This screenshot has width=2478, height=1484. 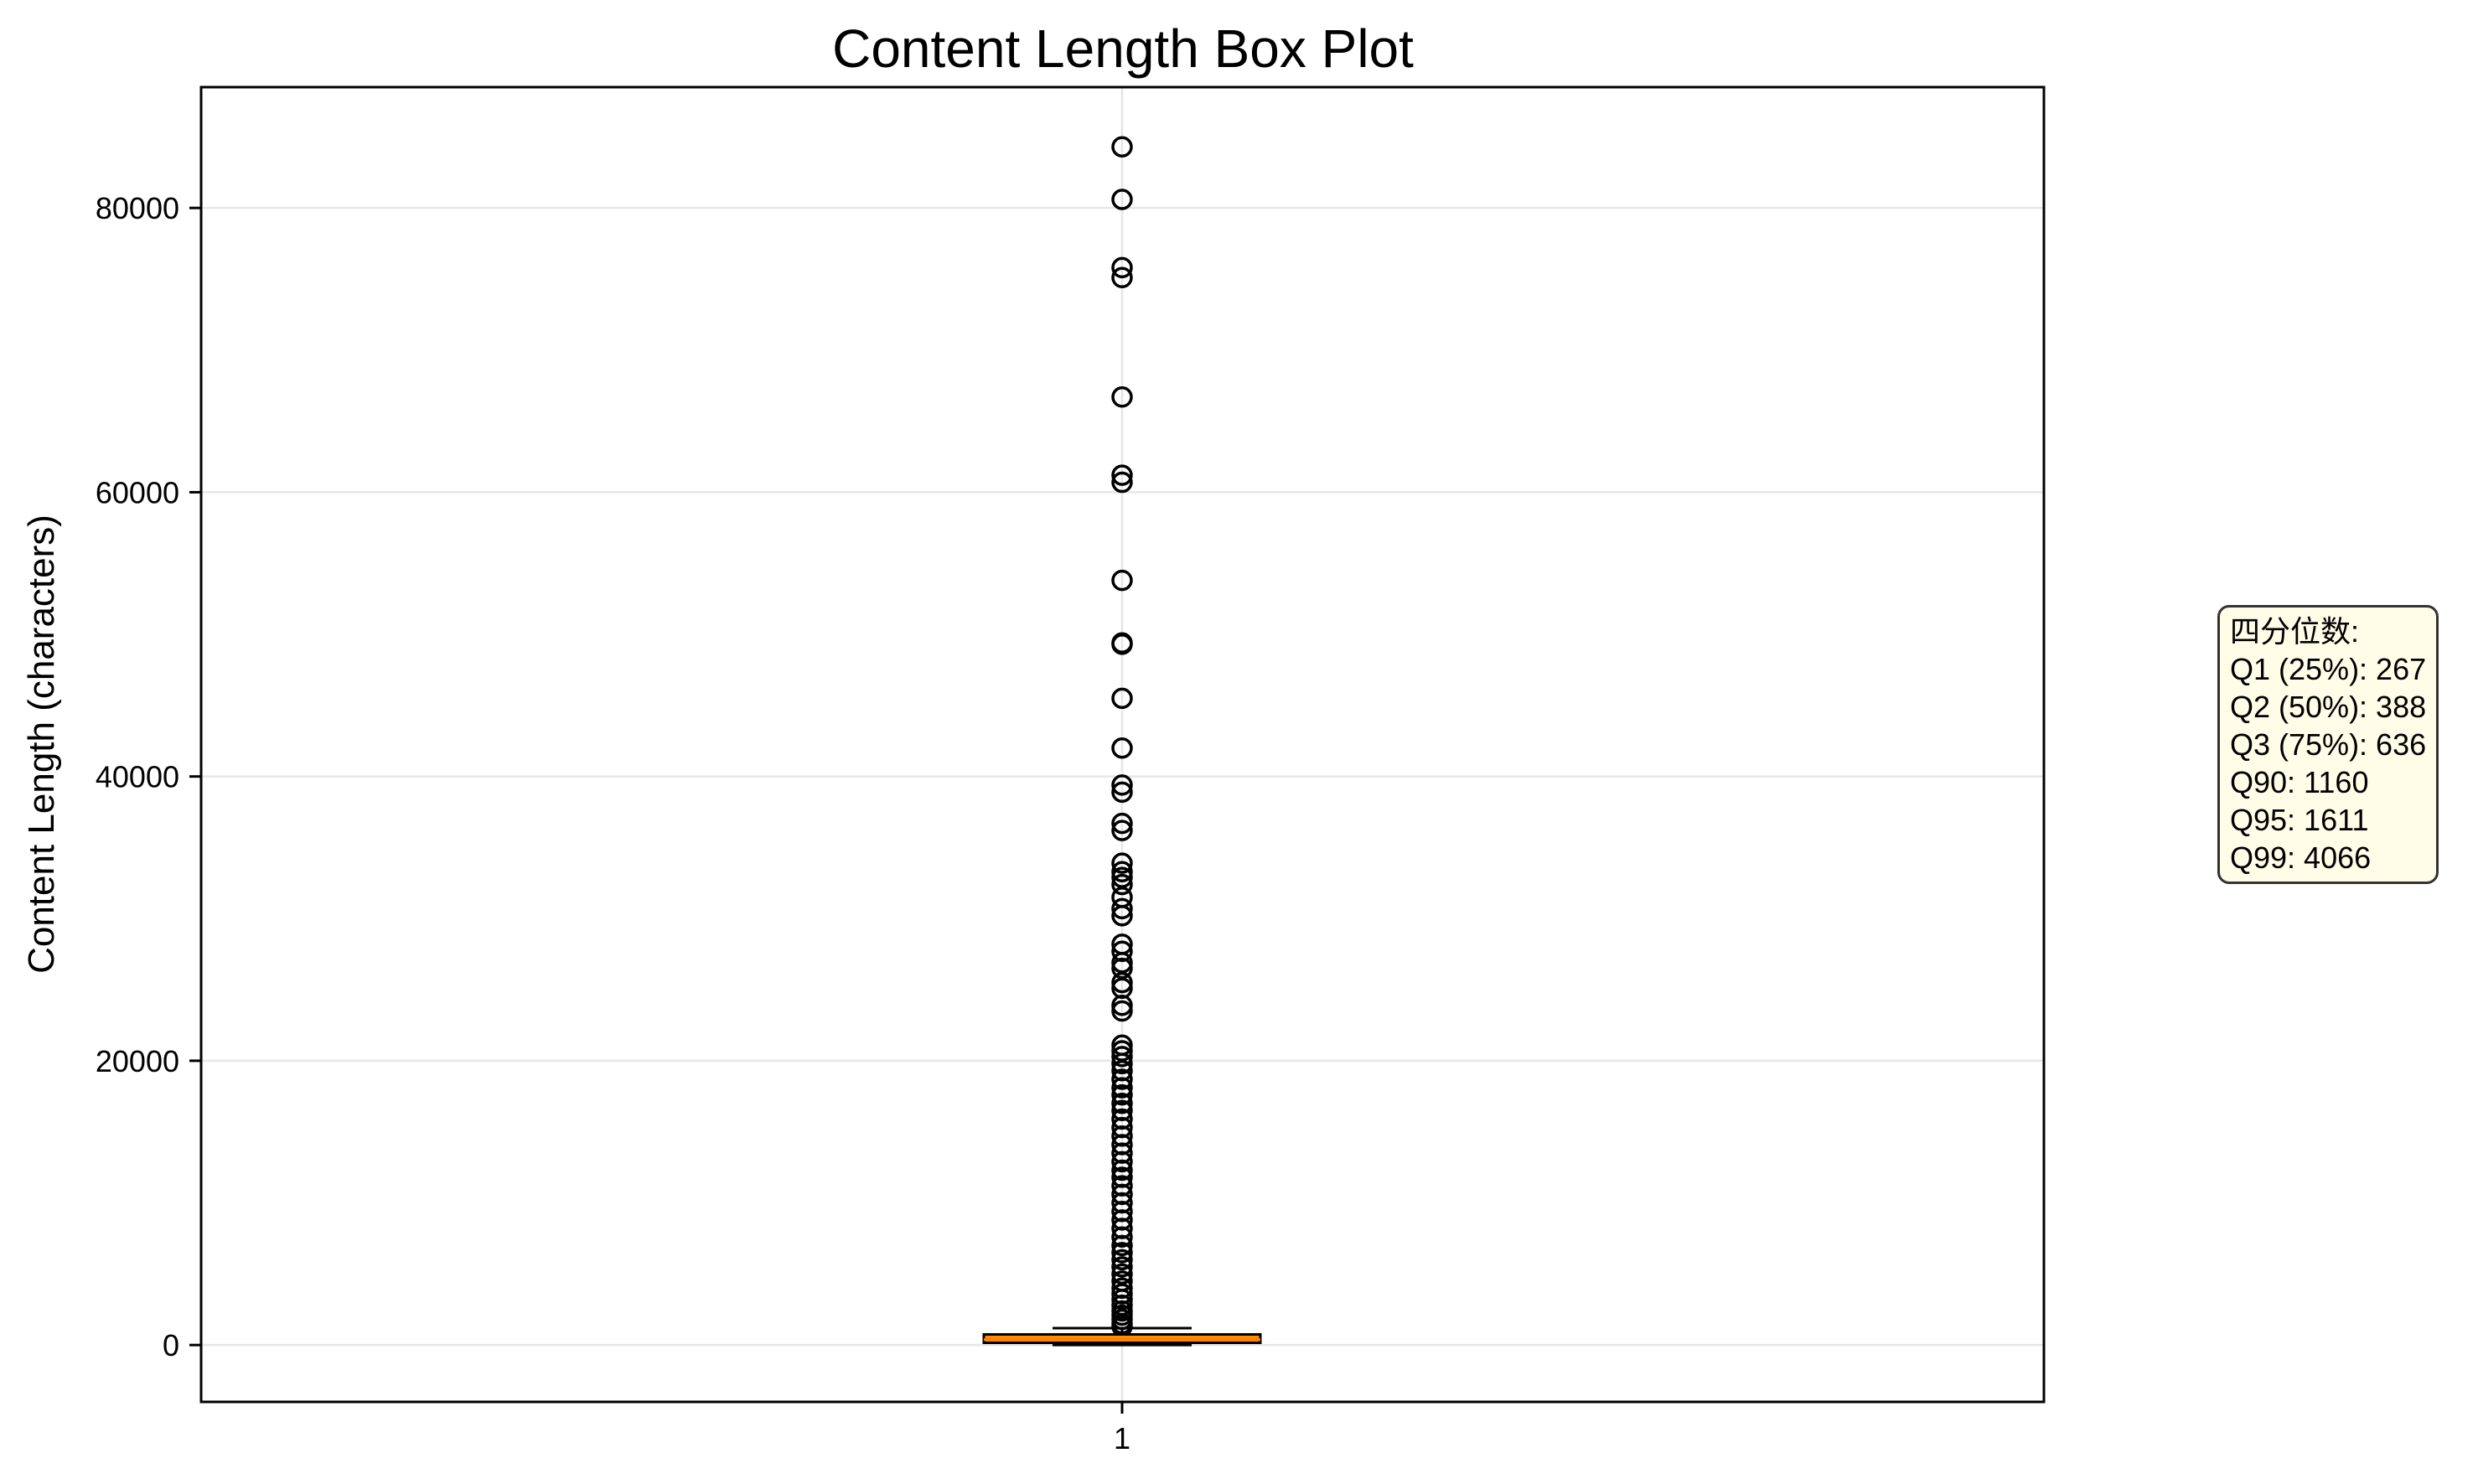 What do you see at coordinates (137, 777) in the screenshot?
I see `y-tick-label: 40000` at bounding box center [137, 777].